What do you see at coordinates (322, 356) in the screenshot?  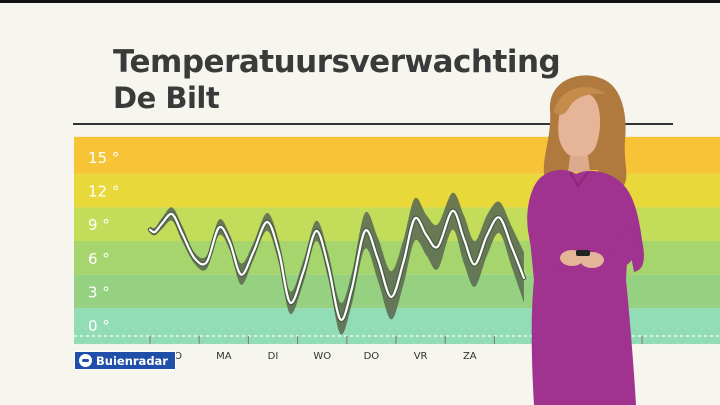 I see `x-tick-label: WO` at bounding box center [322, 356].